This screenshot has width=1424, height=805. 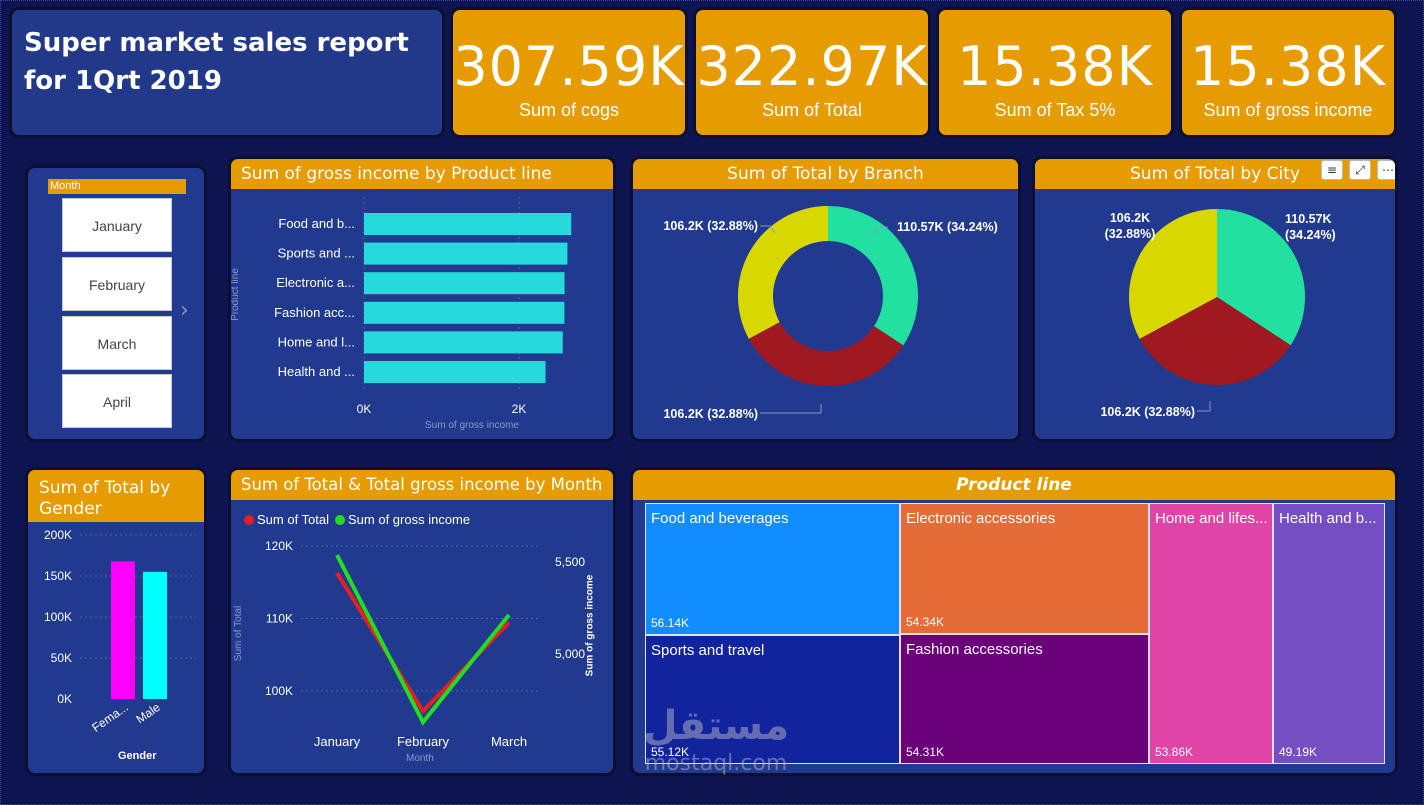 What do you see at coordinates (1288, 110) in the screenshot?
I see `kpi-label: Sum of gross income` at bounding box center [1288, 110].